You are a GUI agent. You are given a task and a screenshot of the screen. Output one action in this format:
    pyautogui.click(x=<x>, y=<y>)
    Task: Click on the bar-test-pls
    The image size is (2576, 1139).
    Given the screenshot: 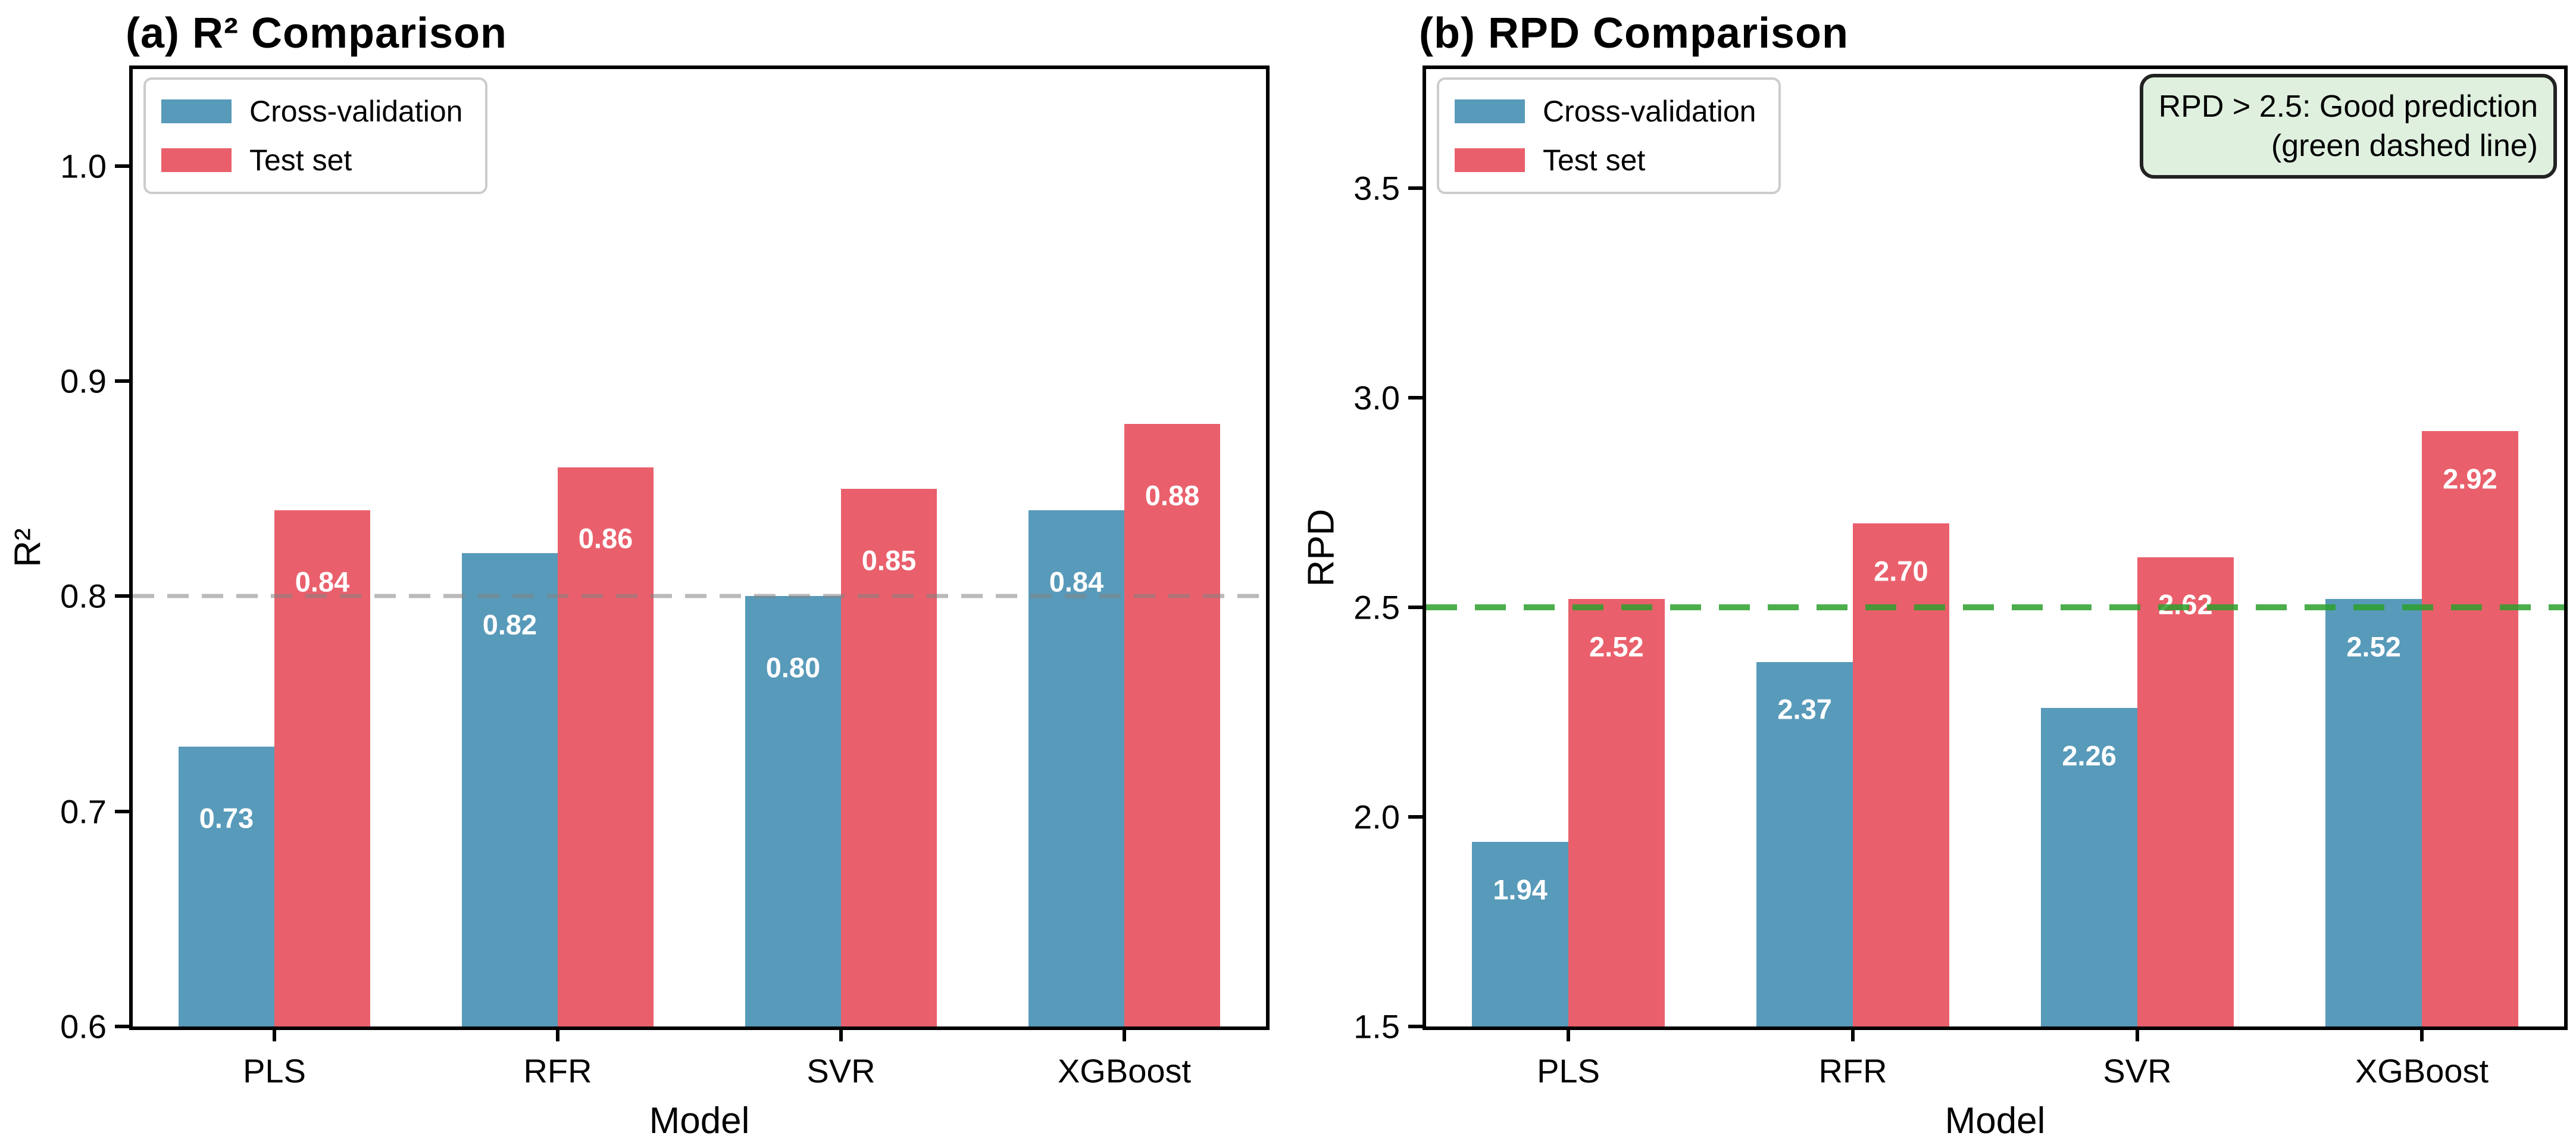 What is the action you would take?
    pyautogui.click(x=1616, y=812)
    